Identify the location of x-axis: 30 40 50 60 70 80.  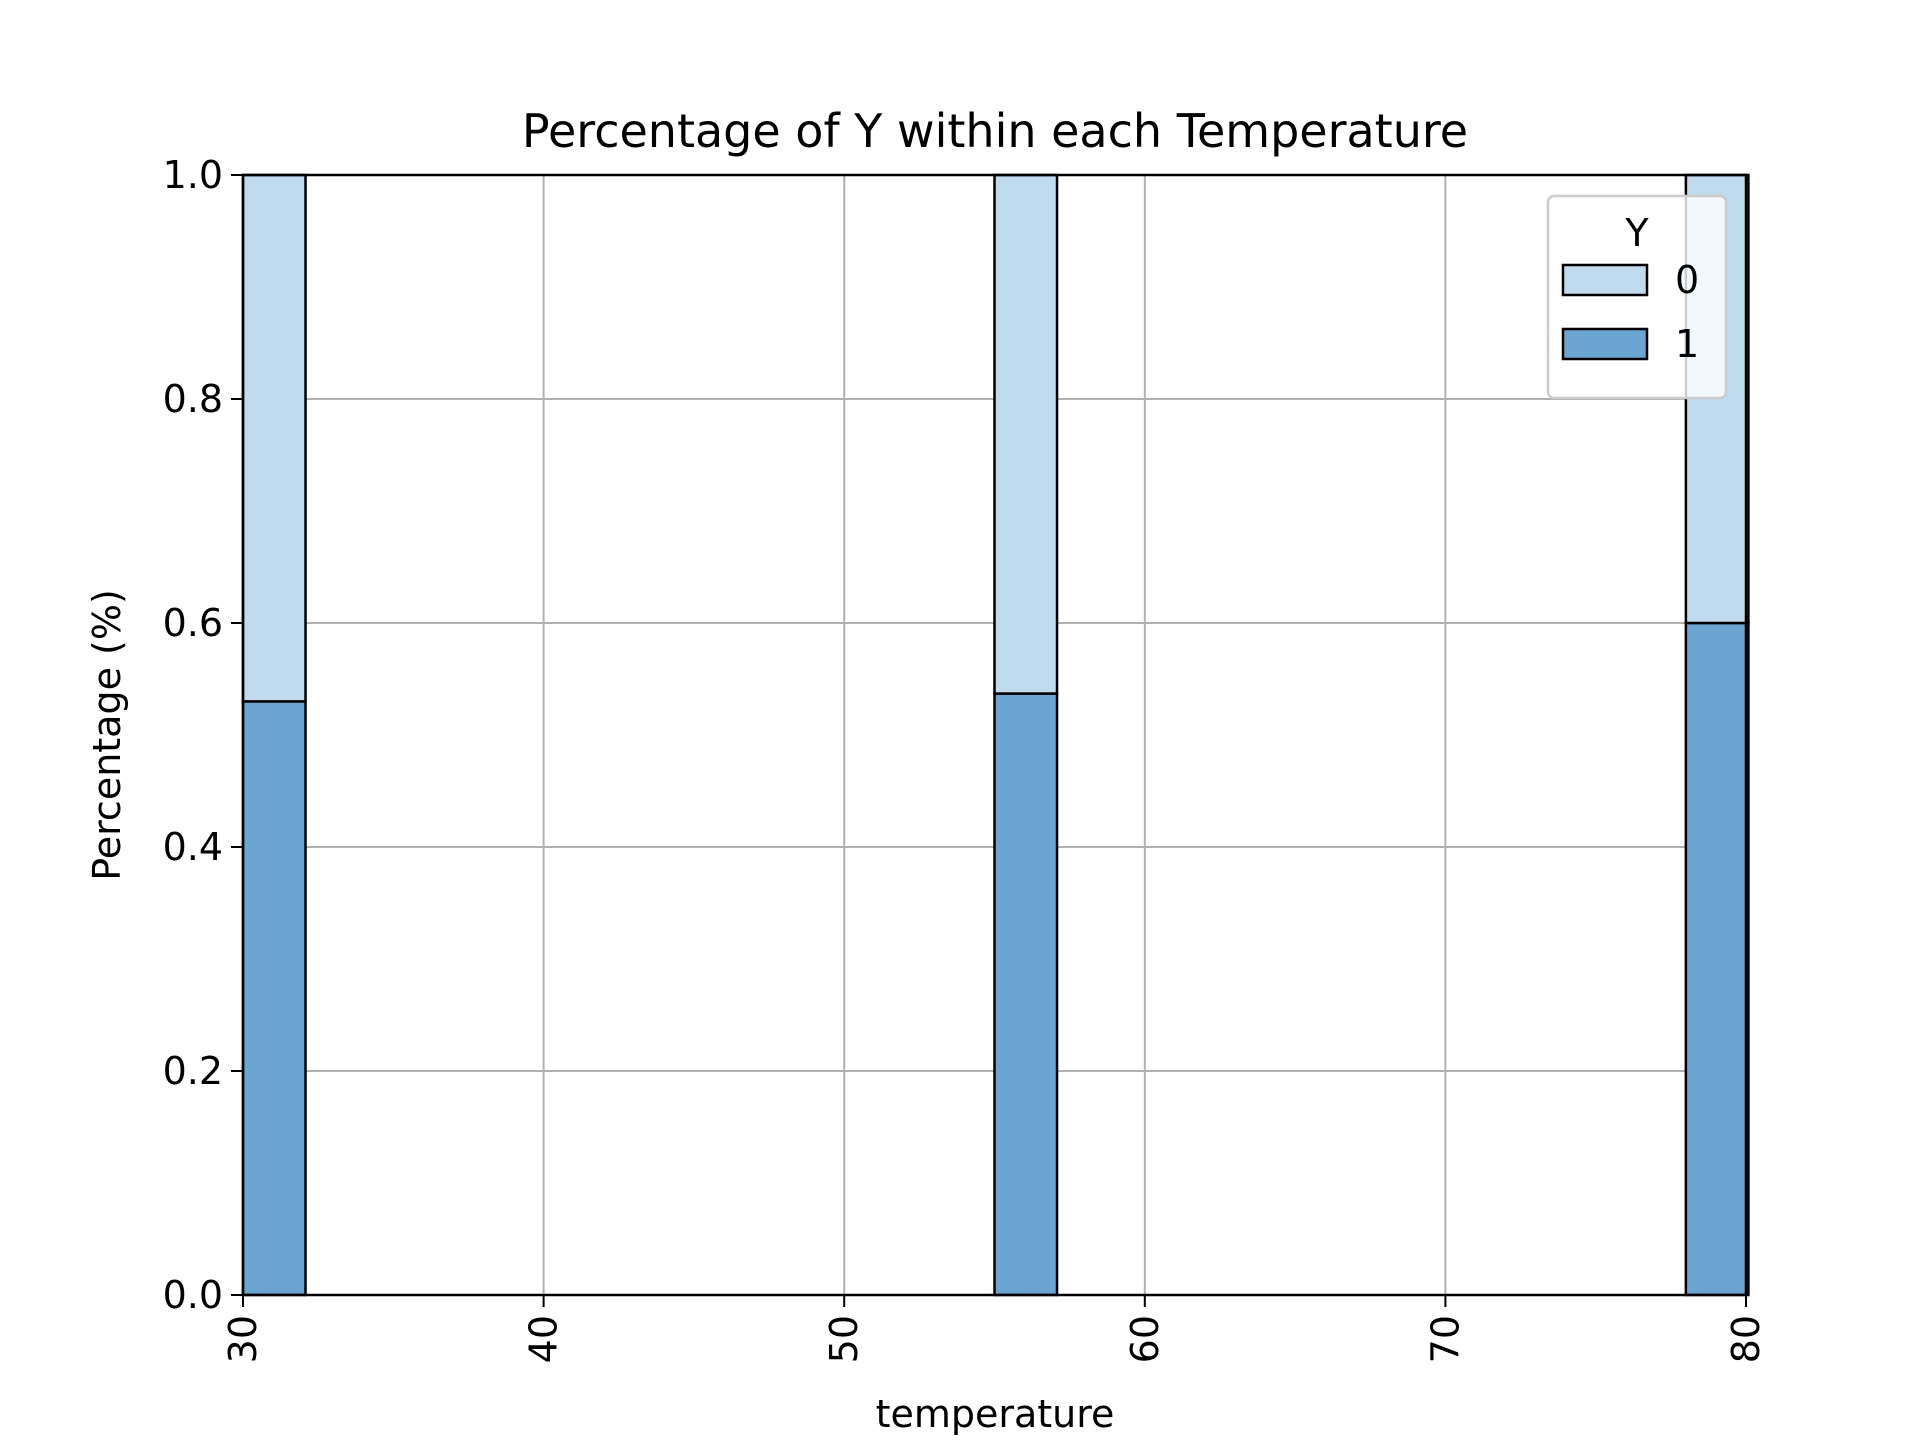
(994, 1329).